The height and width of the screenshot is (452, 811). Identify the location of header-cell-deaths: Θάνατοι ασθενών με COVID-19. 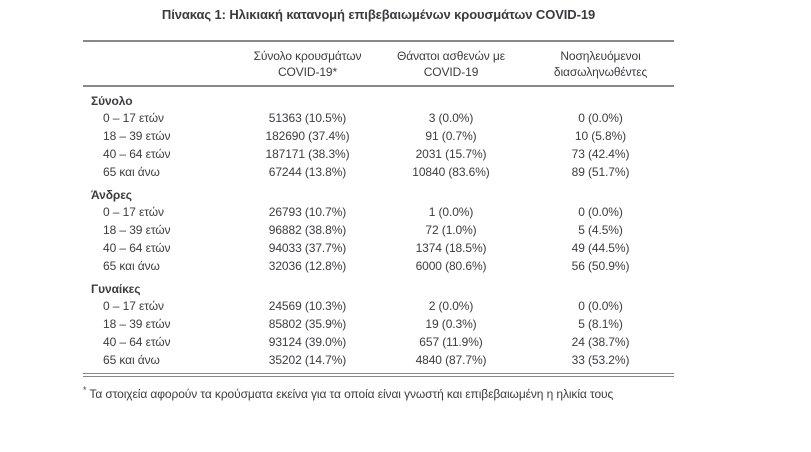
(451, 64).